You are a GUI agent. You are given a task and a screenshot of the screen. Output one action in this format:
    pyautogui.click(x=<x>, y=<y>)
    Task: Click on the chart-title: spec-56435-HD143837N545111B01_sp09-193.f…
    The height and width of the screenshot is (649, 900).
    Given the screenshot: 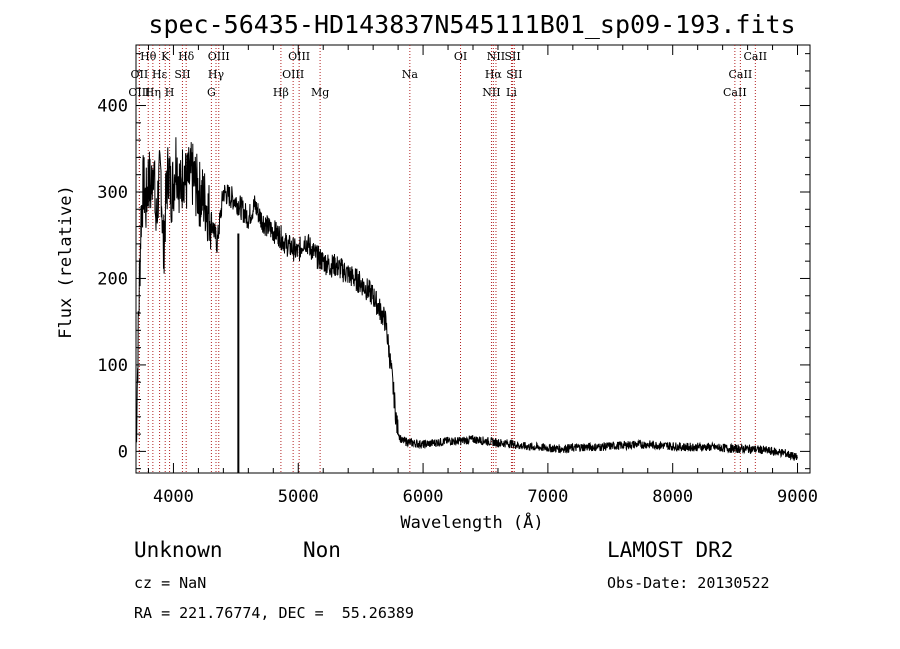 What is the action you would take?
    pyautogui.click(x=471, y=24)
    